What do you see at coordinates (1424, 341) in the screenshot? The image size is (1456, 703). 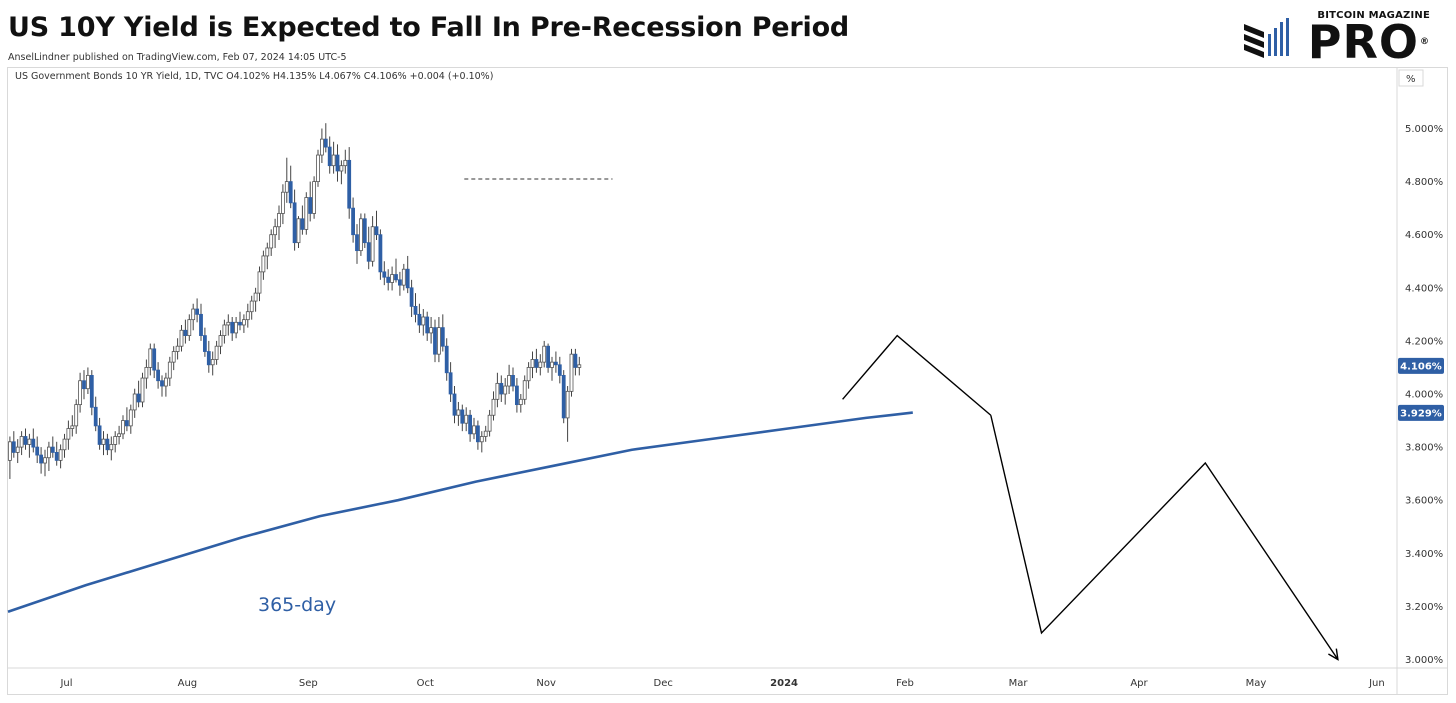 I see `y-tick-label: 4.200%` at bounding box center [1424, 341].